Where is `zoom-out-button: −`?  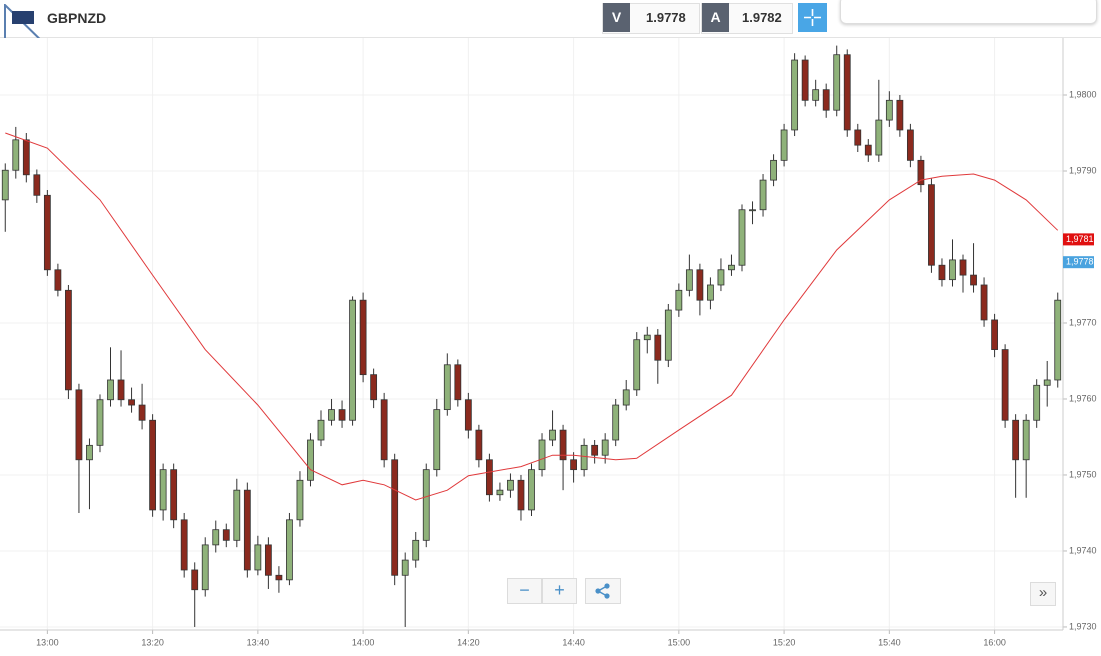 zoom-out-button: − is located at coordinates (524, 591).